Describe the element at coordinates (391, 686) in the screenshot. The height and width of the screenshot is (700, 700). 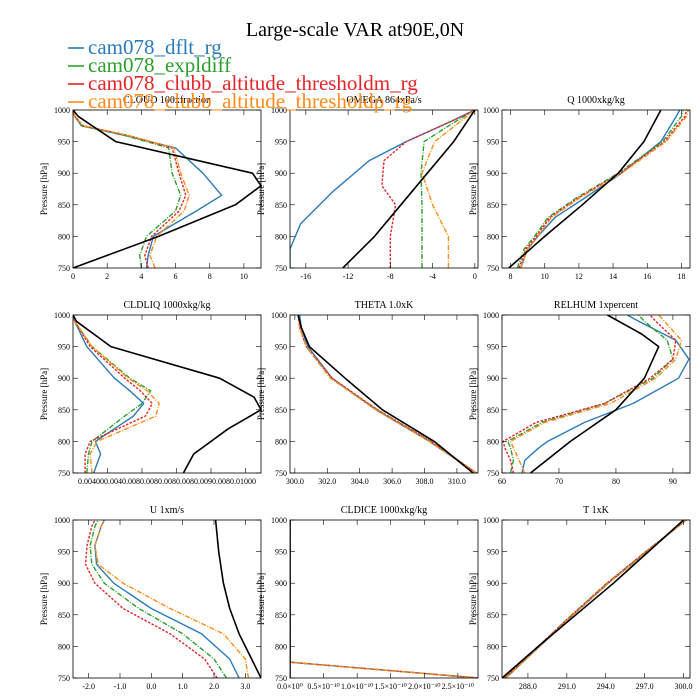
I see `x-tick-label: 1.5×10⁻¹⁰` at that location.